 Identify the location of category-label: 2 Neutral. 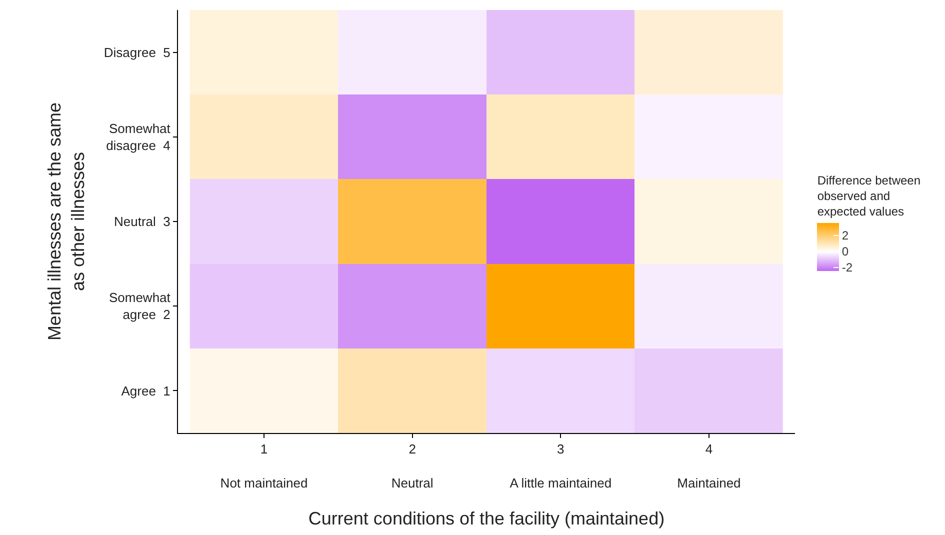
(412, 466).